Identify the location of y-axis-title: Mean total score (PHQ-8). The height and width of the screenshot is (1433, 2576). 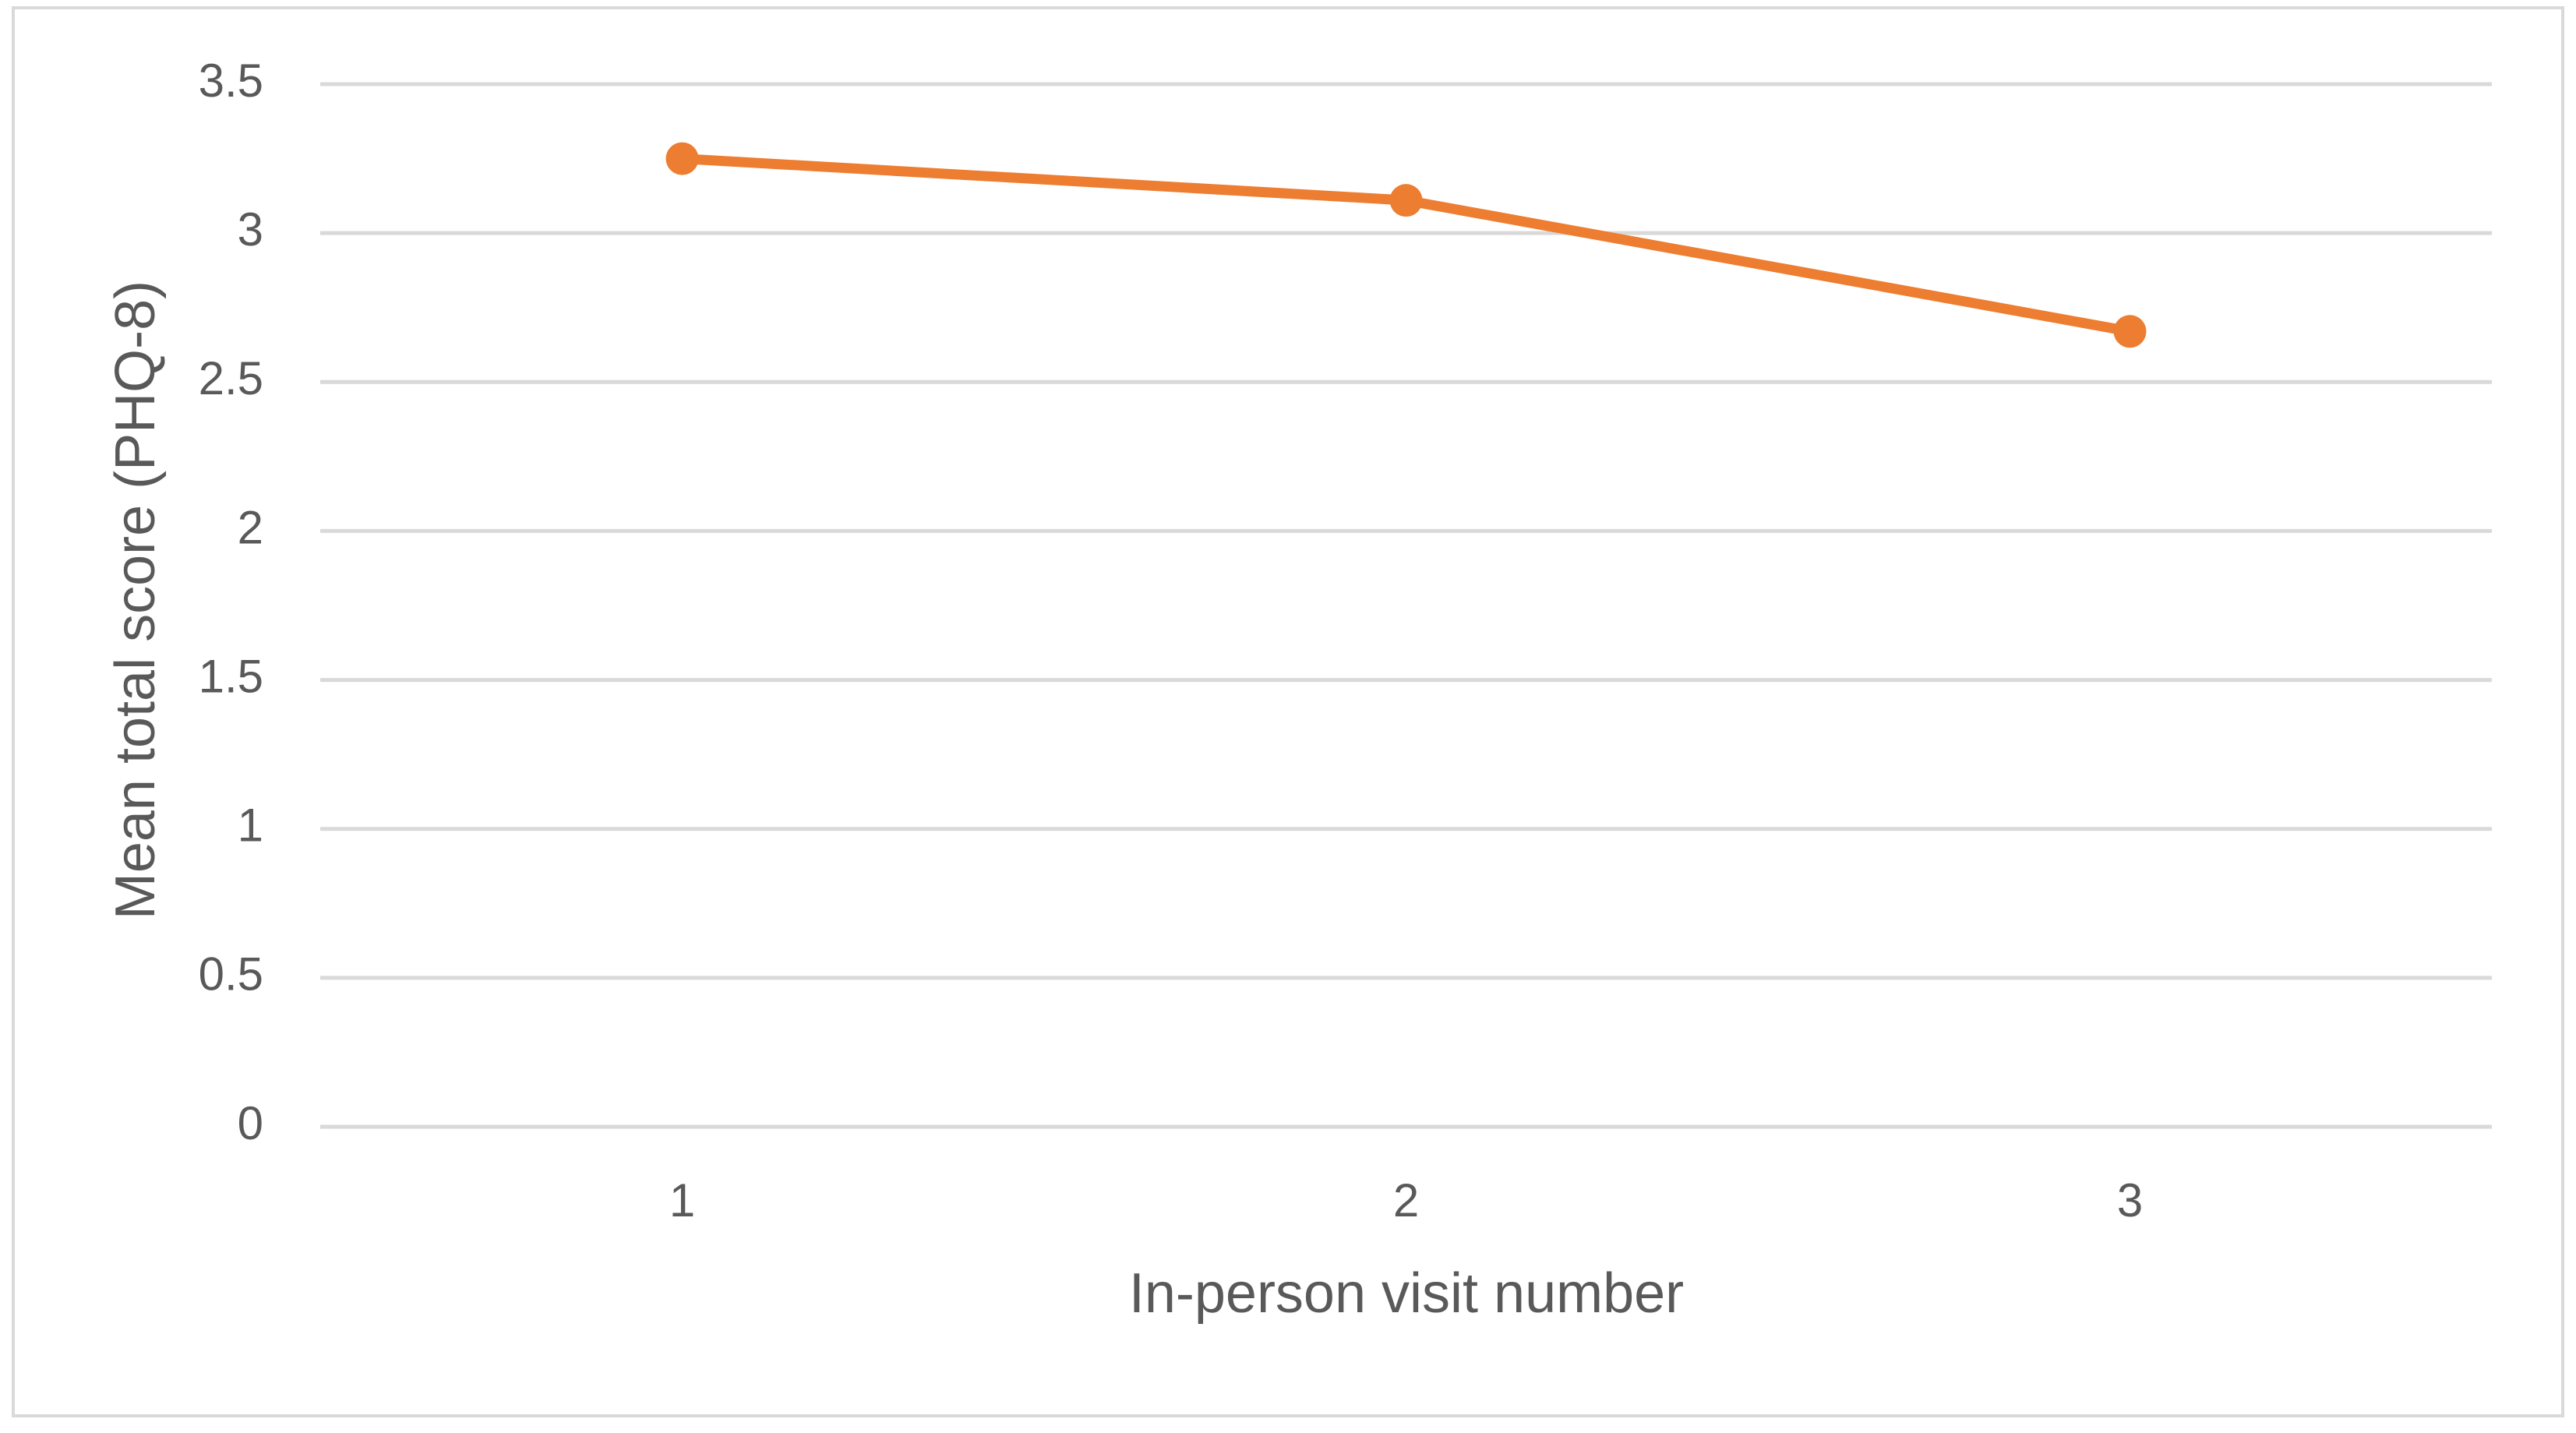
(135, 600).